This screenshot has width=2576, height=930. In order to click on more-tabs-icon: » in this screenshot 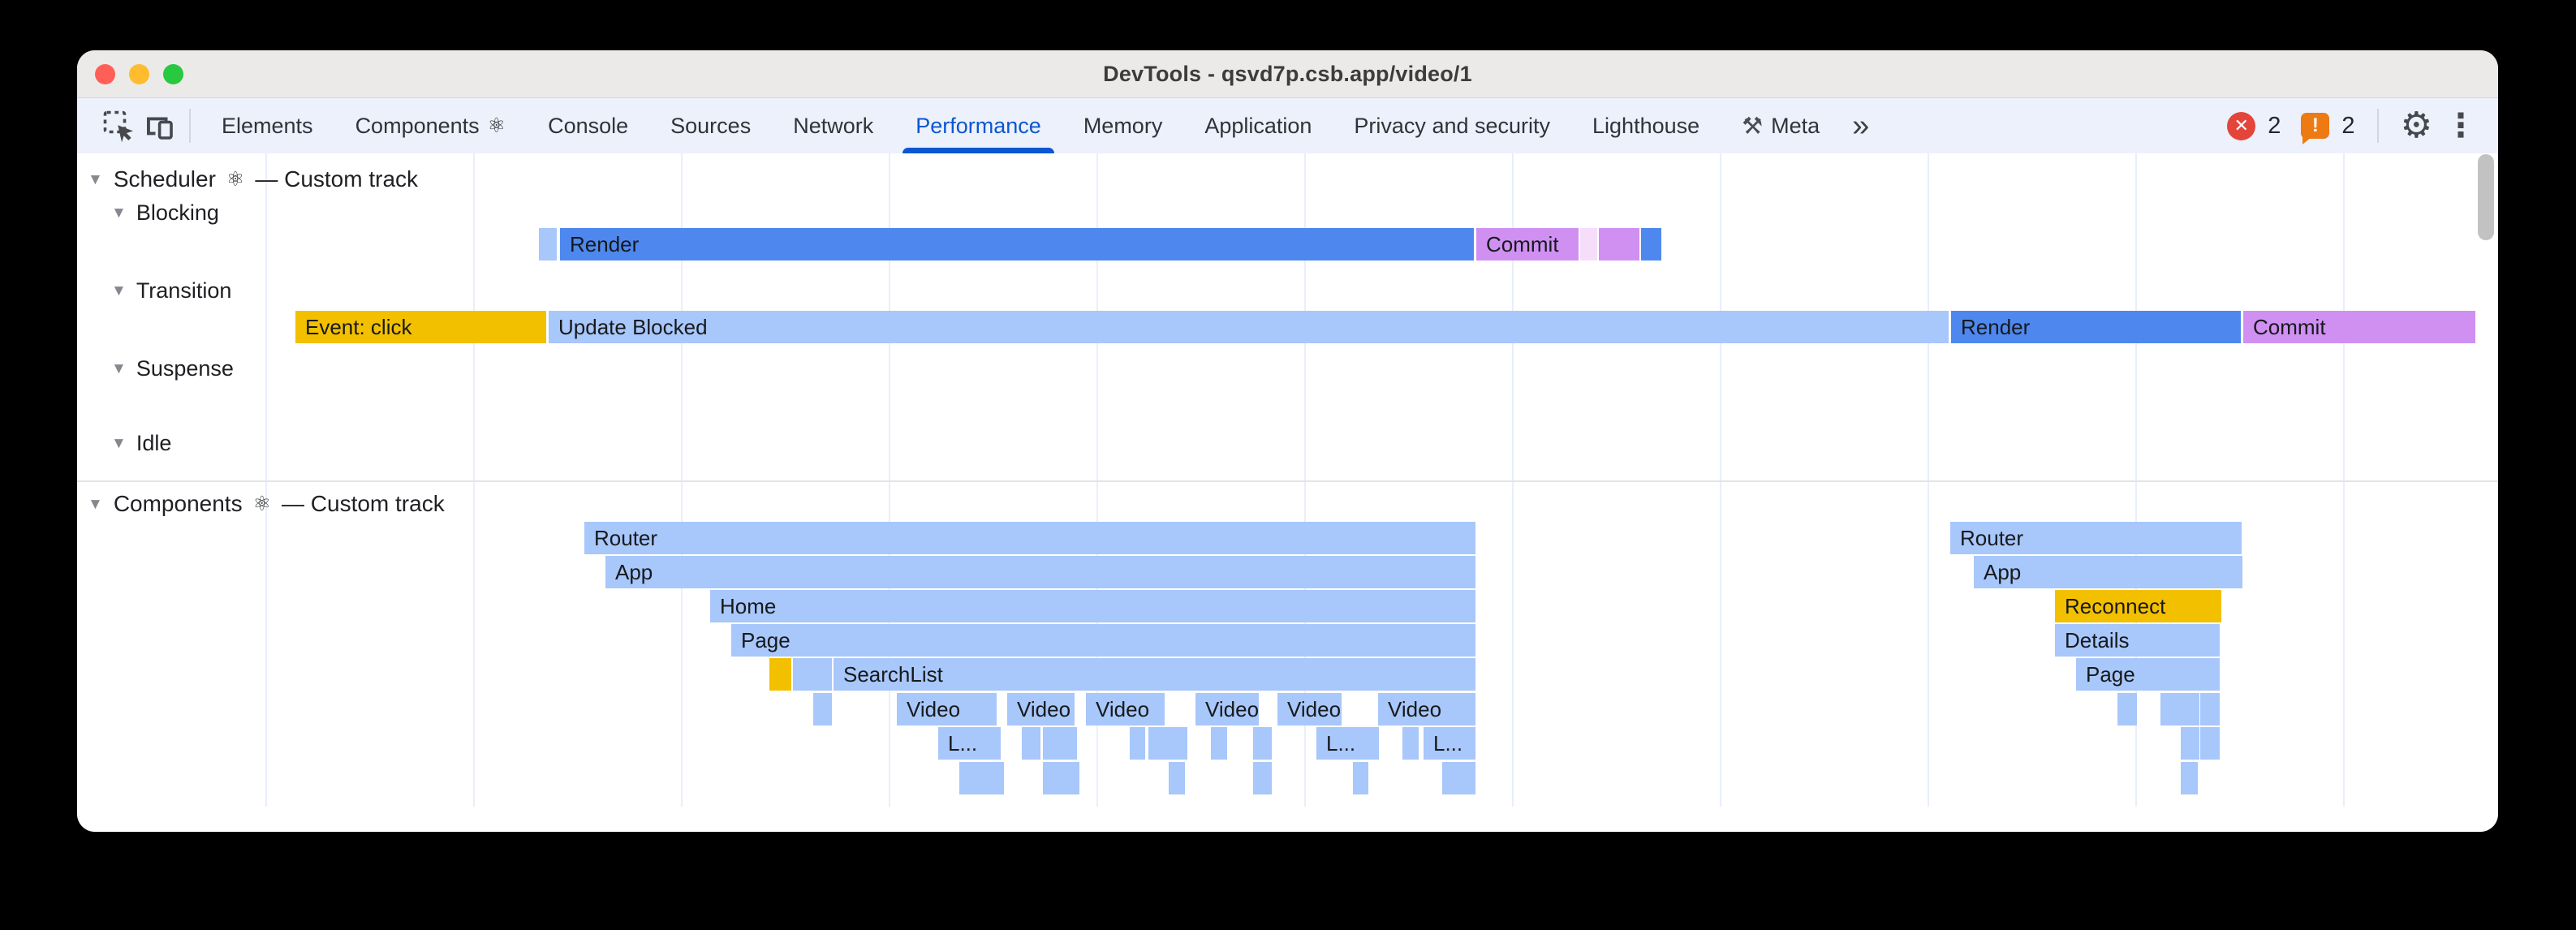, I will do `click(1861, 125)`.